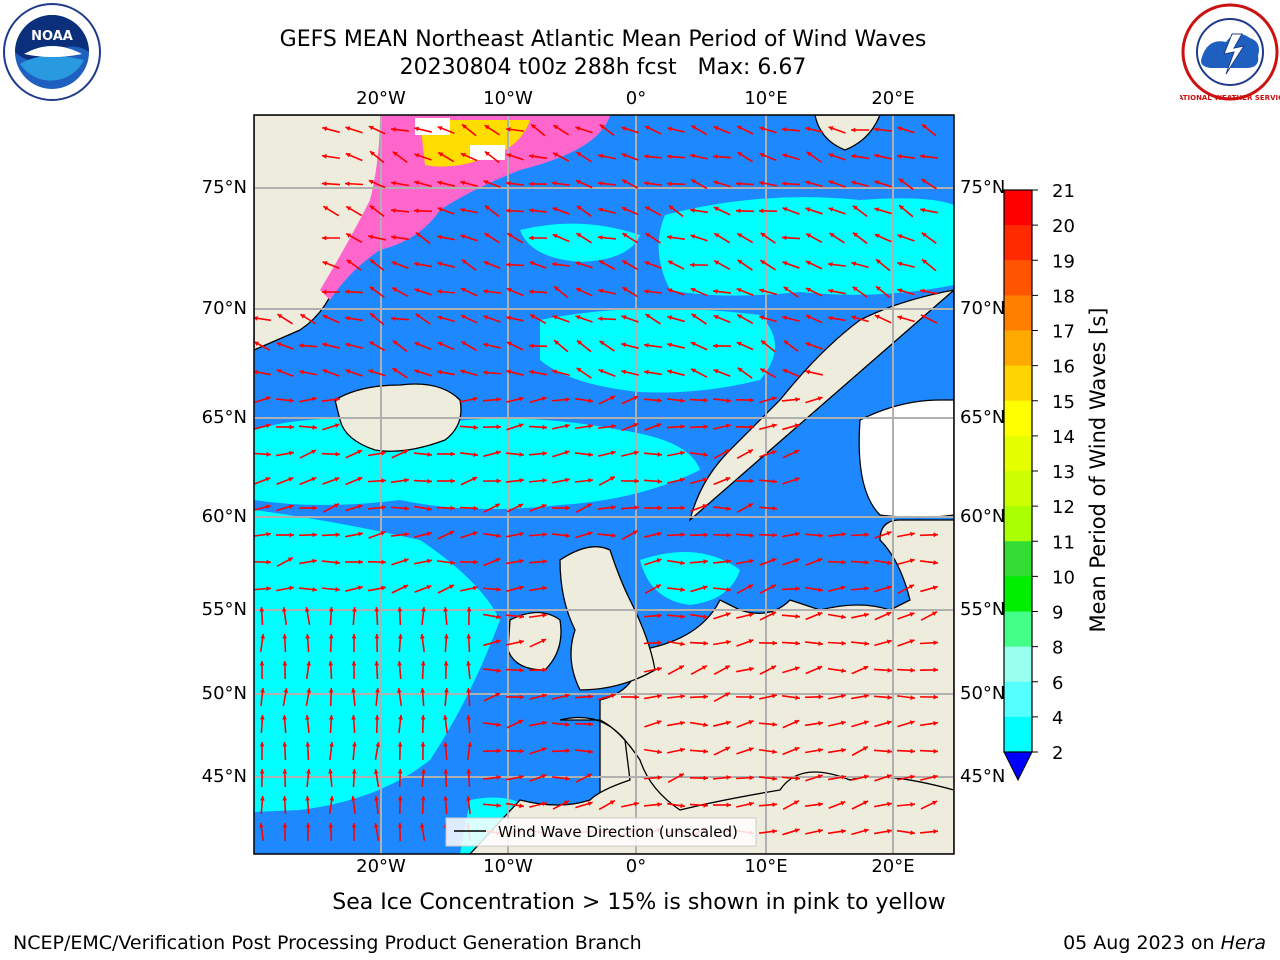 Image resolution: width=1280 pixels, height=960 pixels. I want to click on colorbar-tick-label: 16, so click(1063, 367).